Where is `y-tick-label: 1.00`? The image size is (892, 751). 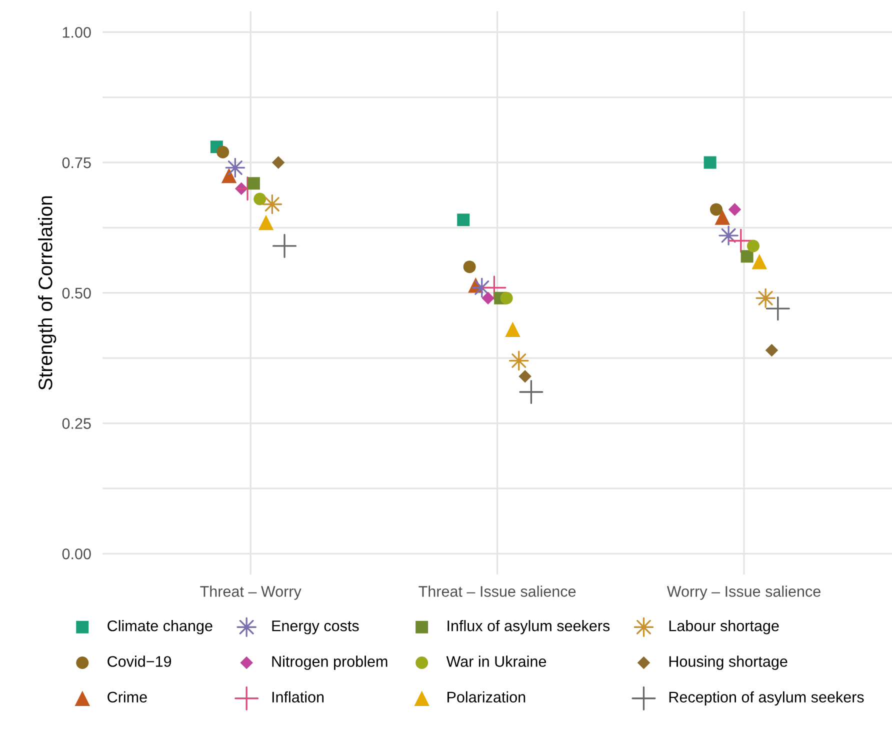 y-tick-label: 1.00 is located at coordinates (76, 32).